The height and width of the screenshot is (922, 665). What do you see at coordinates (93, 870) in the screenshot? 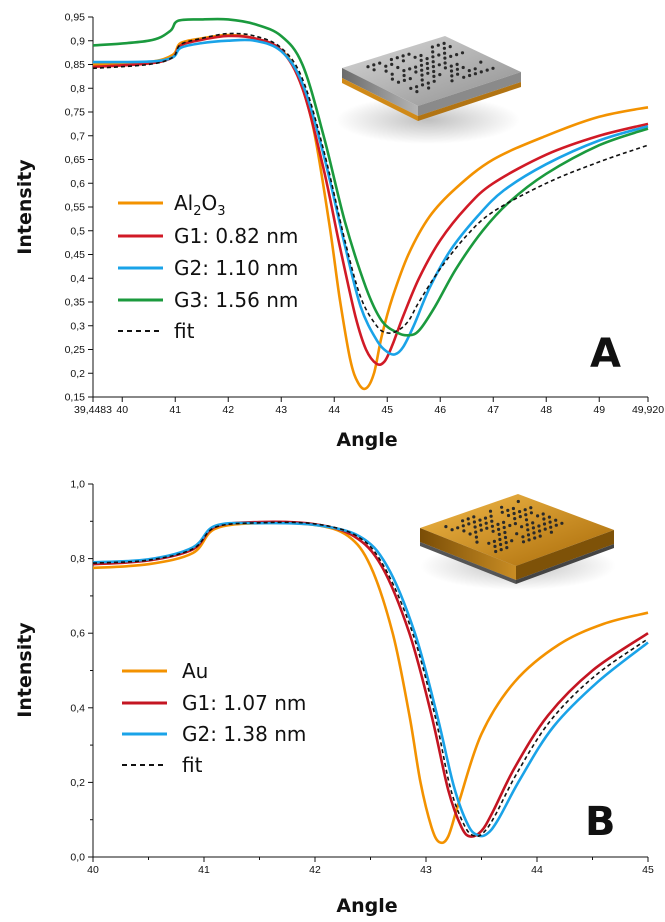
I see `x-tick-label-b: 40` at bounding box center [93, 870].